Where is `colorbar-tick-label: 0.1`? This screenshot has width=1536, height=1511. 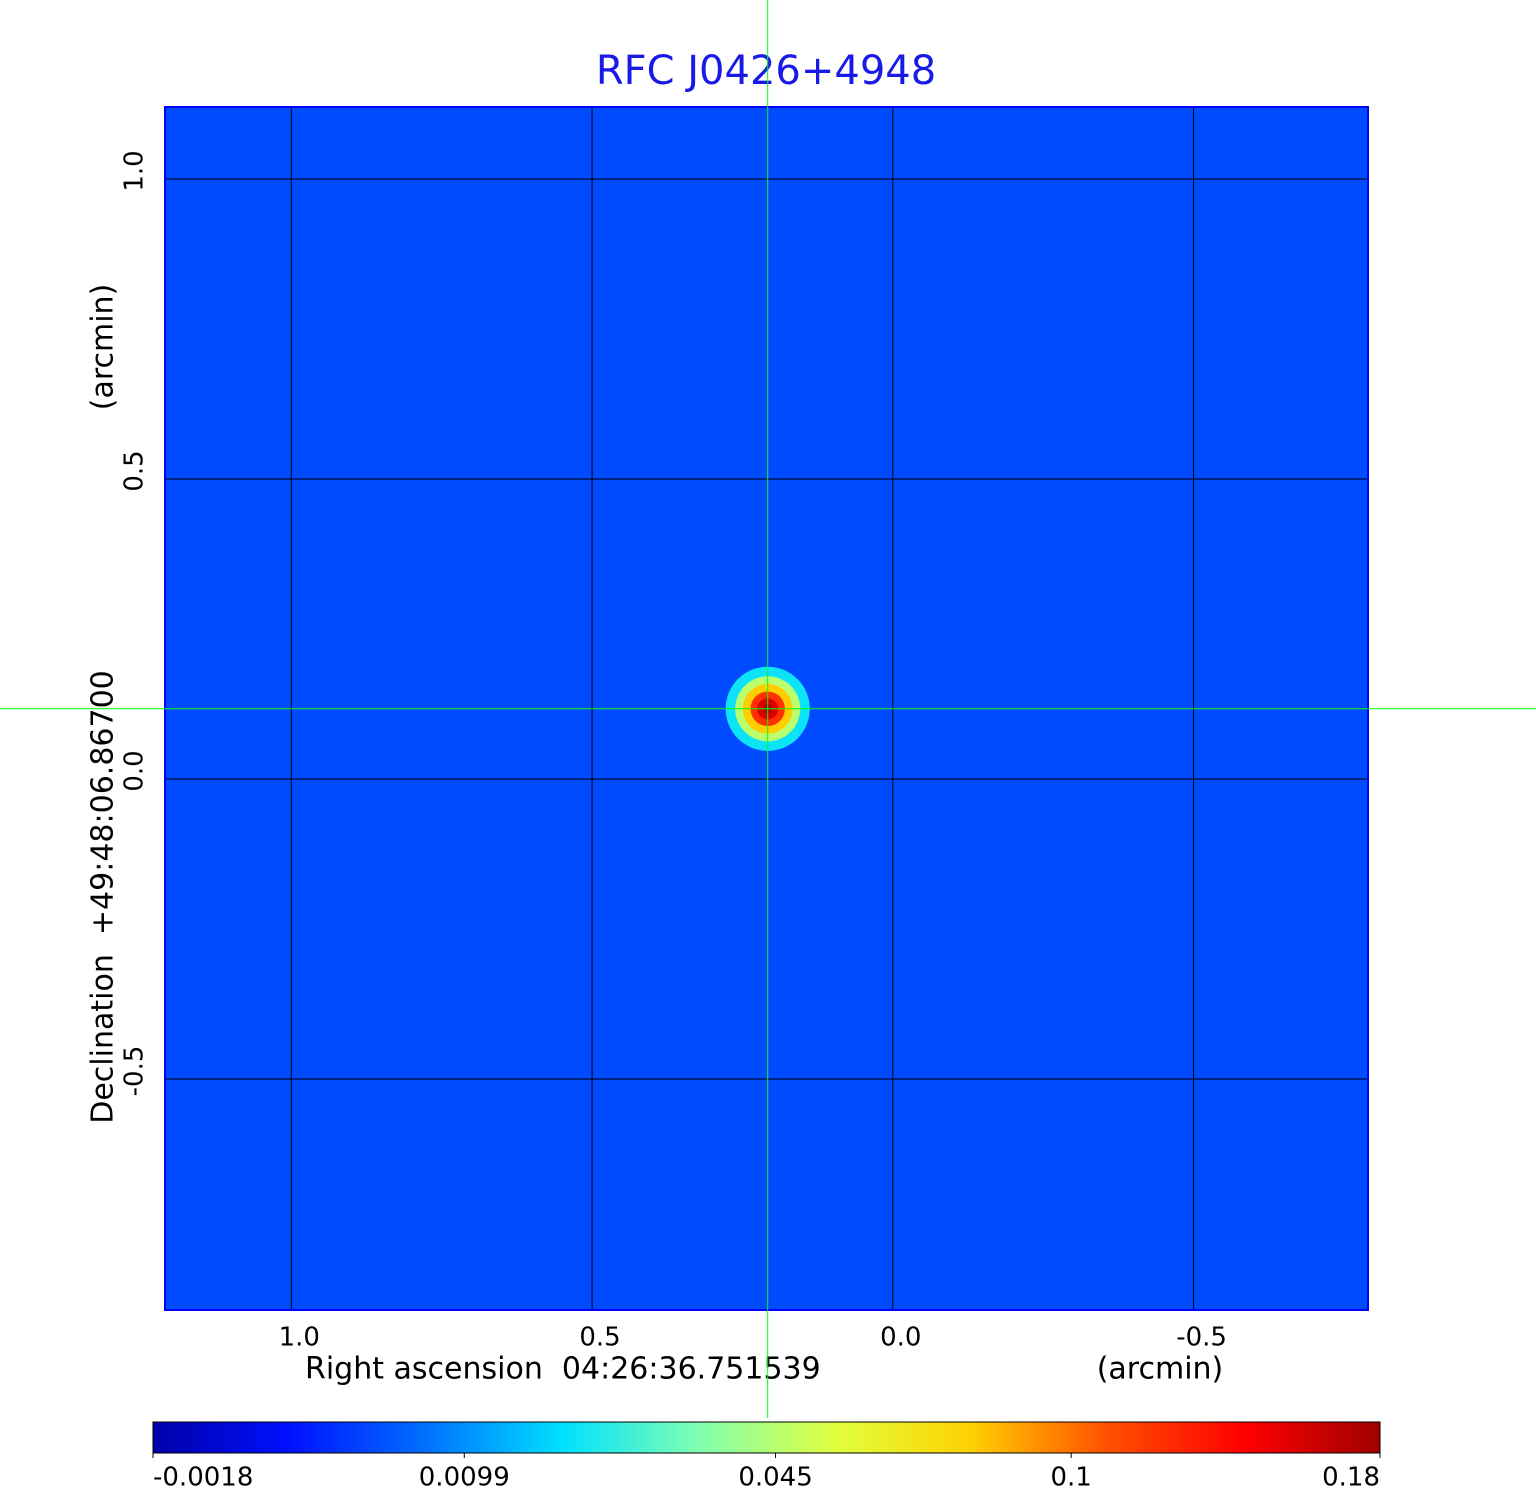 colorbar-tick-label: 0.1 is located at coordinates (1070, 1478).